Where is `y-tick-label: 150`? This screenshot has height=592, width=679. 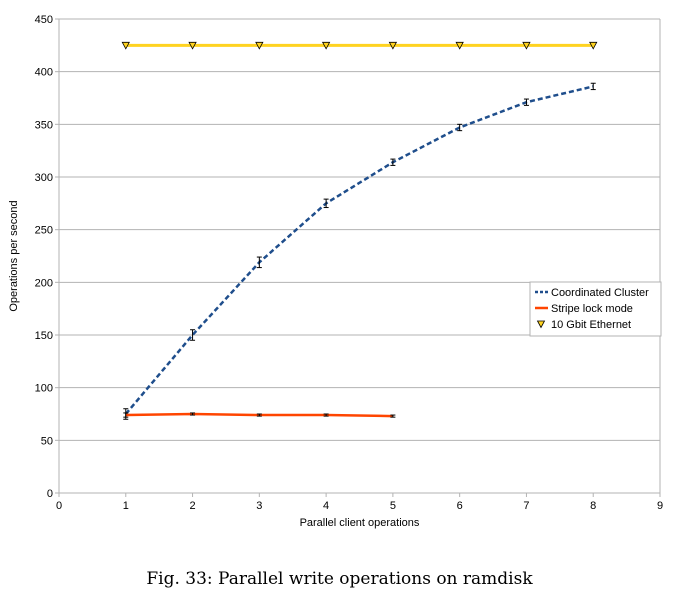 y-tick-label: 150 is located at coordinates (44, 336).